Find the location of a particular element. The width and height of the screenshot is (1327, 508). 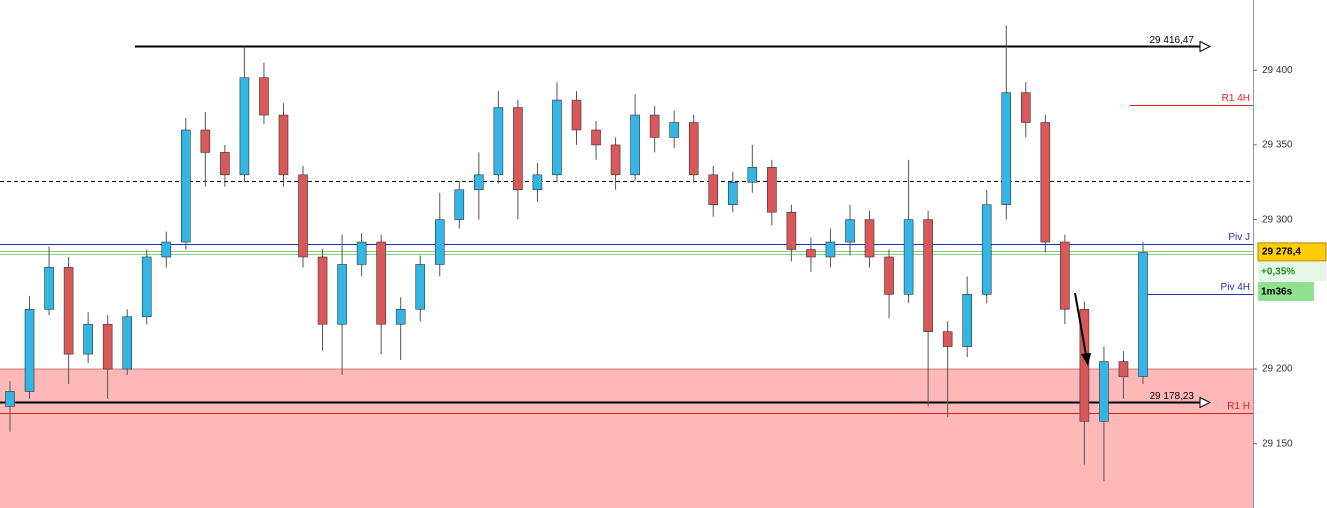

annotation-arrowhead is located at coordinates (1086, 359).